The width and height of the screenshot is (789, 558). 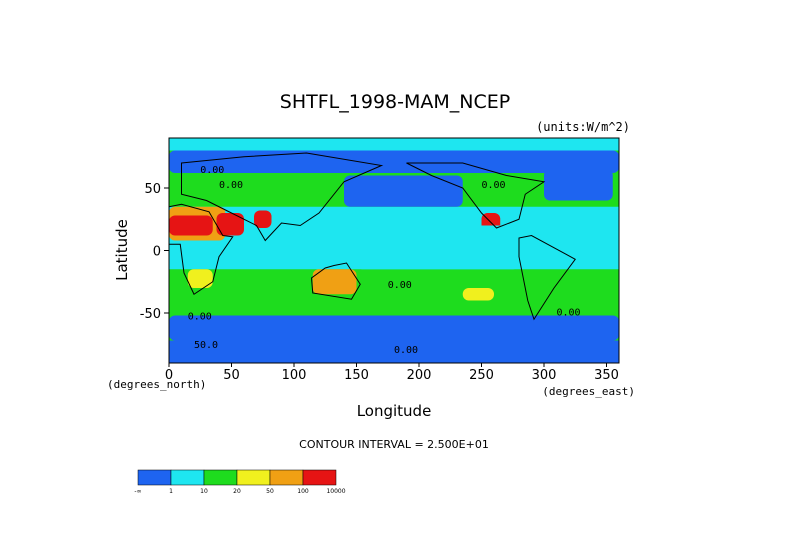 What do you see at coordinates (394, 144) in the screenshot?
I see `polar-band` at bounding box center [394, 144].